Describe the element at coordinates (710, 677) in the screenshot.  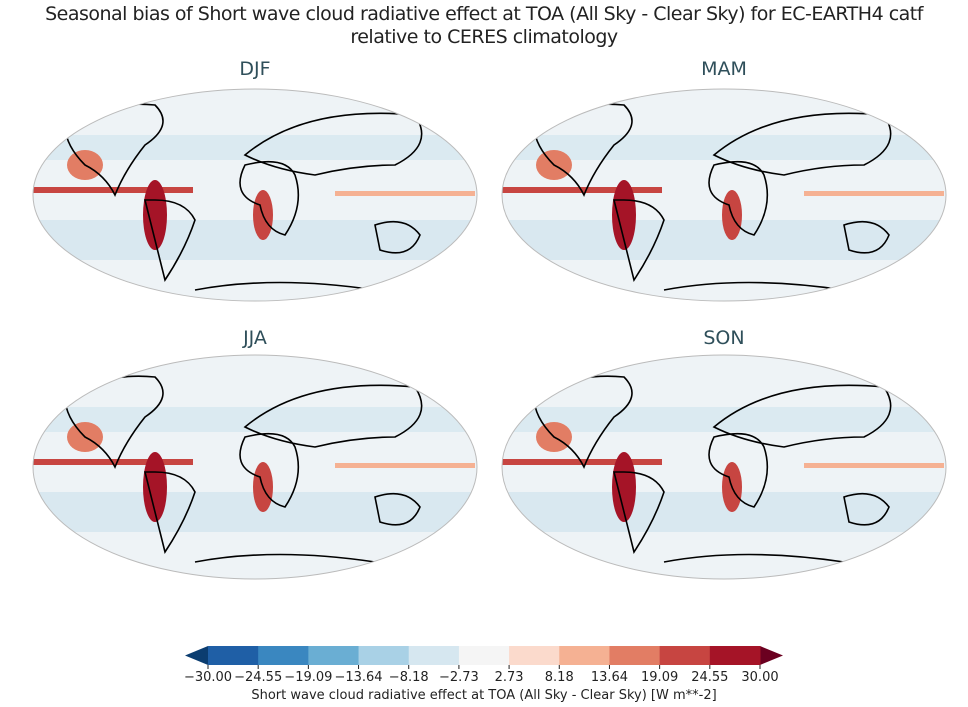
I see `colorbar-tick-label: 24.55` at that location.